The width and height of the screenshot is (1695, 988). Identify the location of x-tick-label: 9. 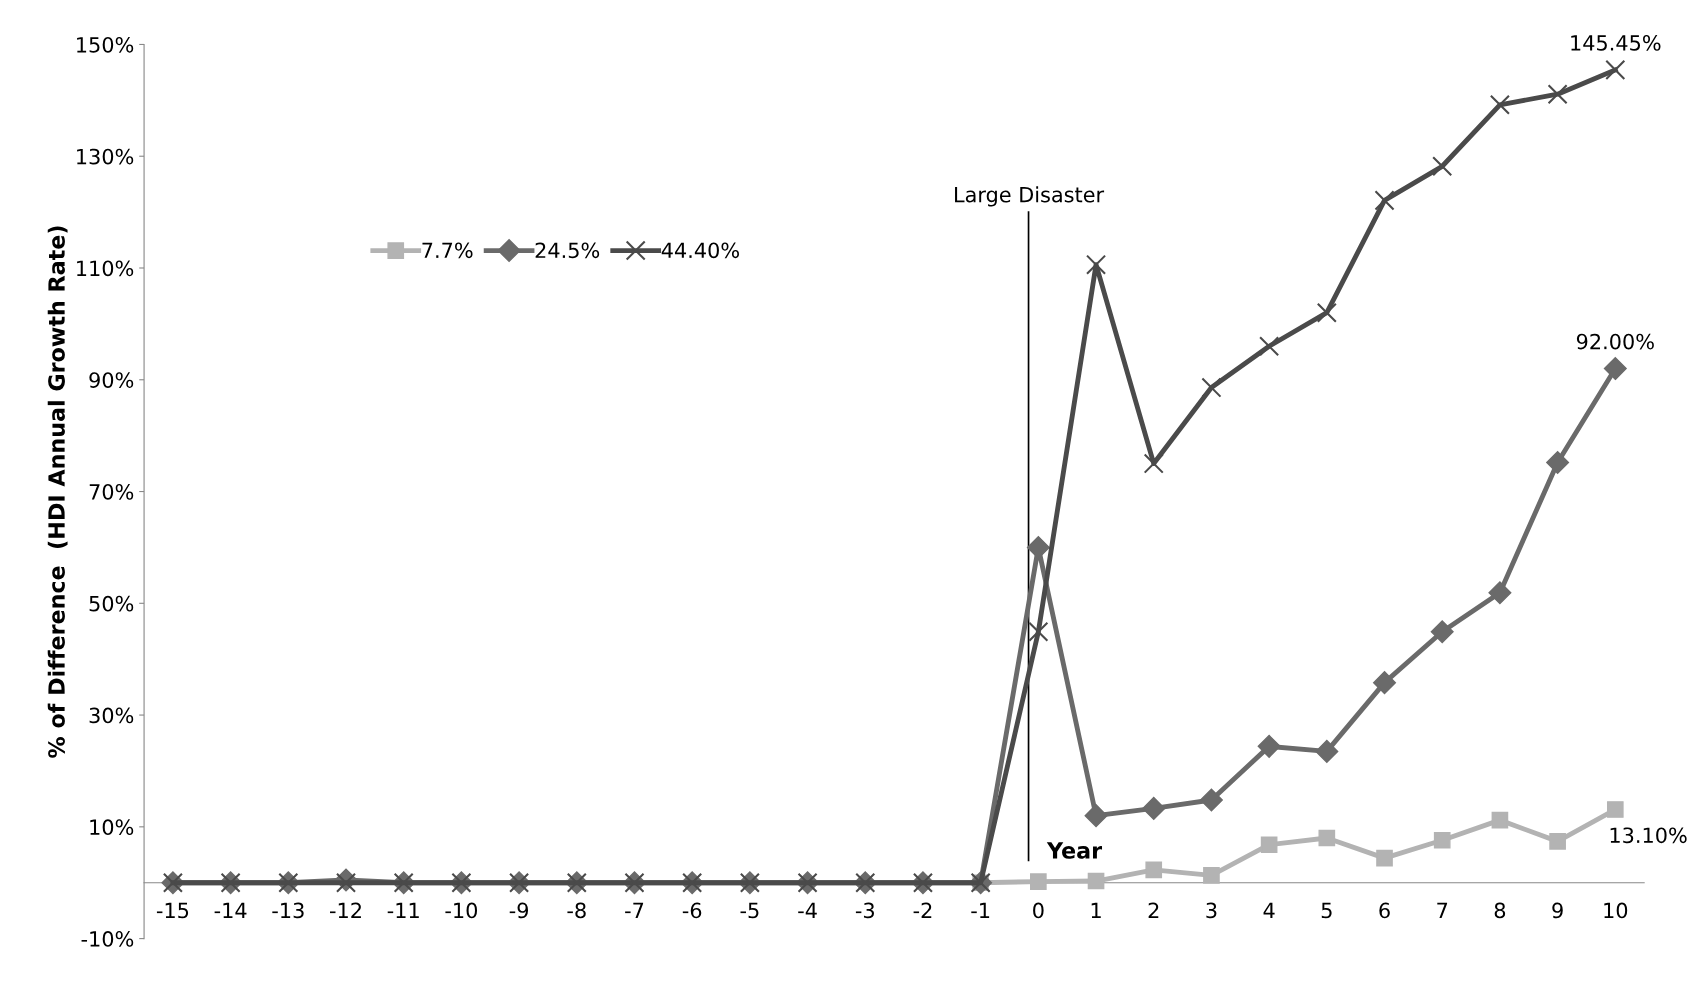
(1557, 910).